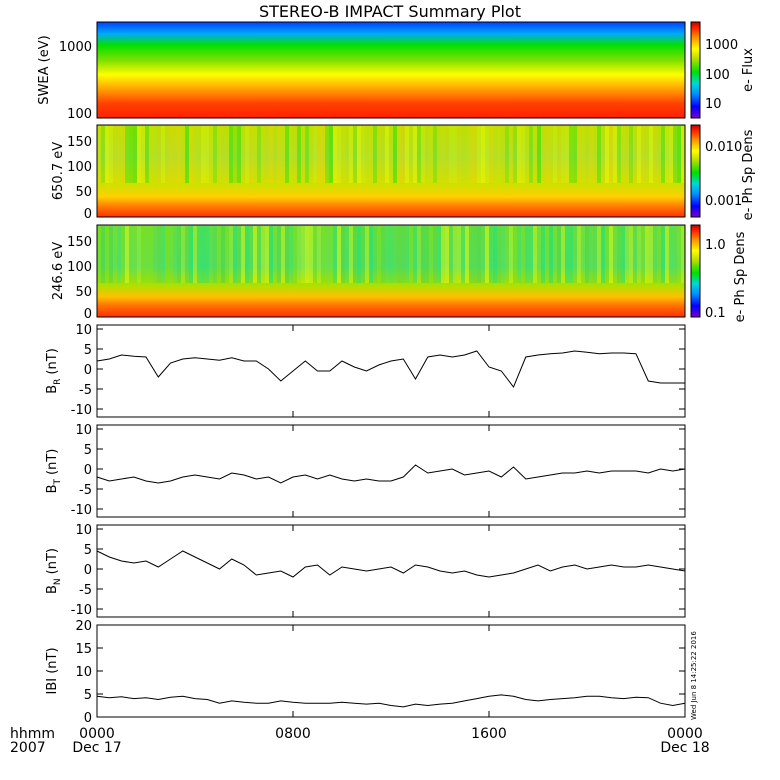 The height and width of the screenshot is (780, 780). Describe the element at coordinates (391, 474) in the screenshot. I see `series-line` at that location.